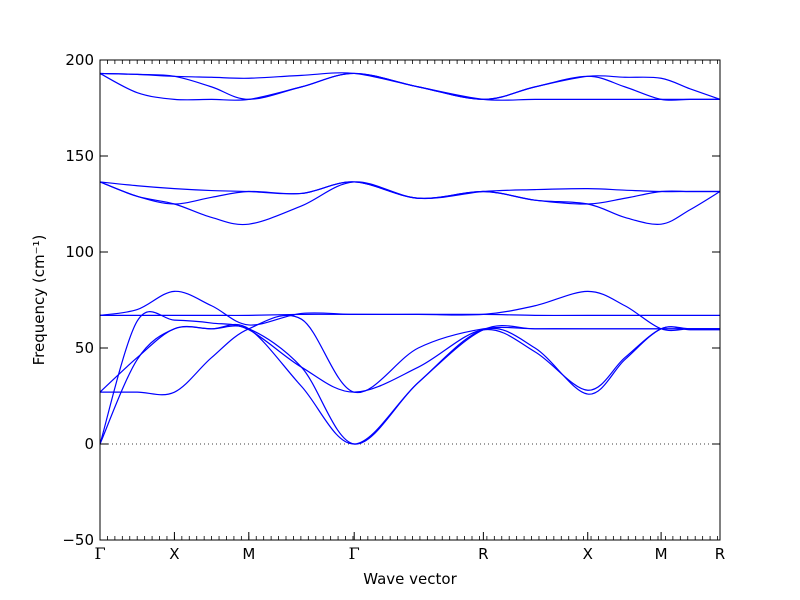 This screenshot has width=800, height=600. Describe the element at coordinates (79, 252) in the screenshot. I see `y-tick-label: 100` at that location.